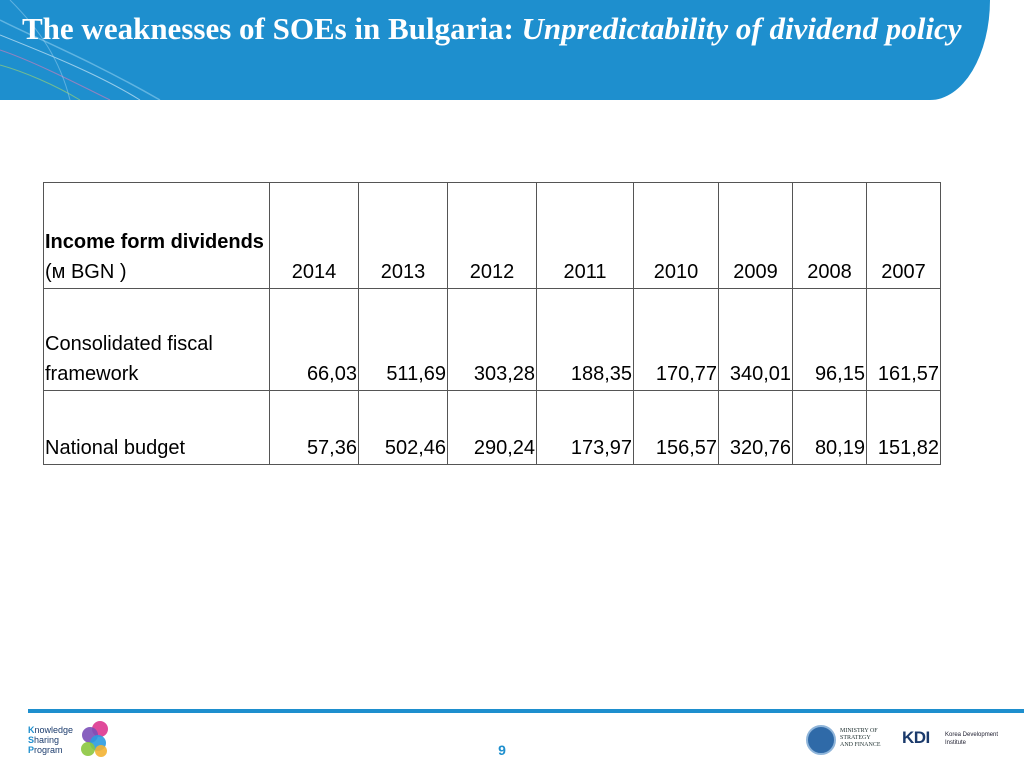  I want to click on value-cell: 80,19, so click(829, 427).